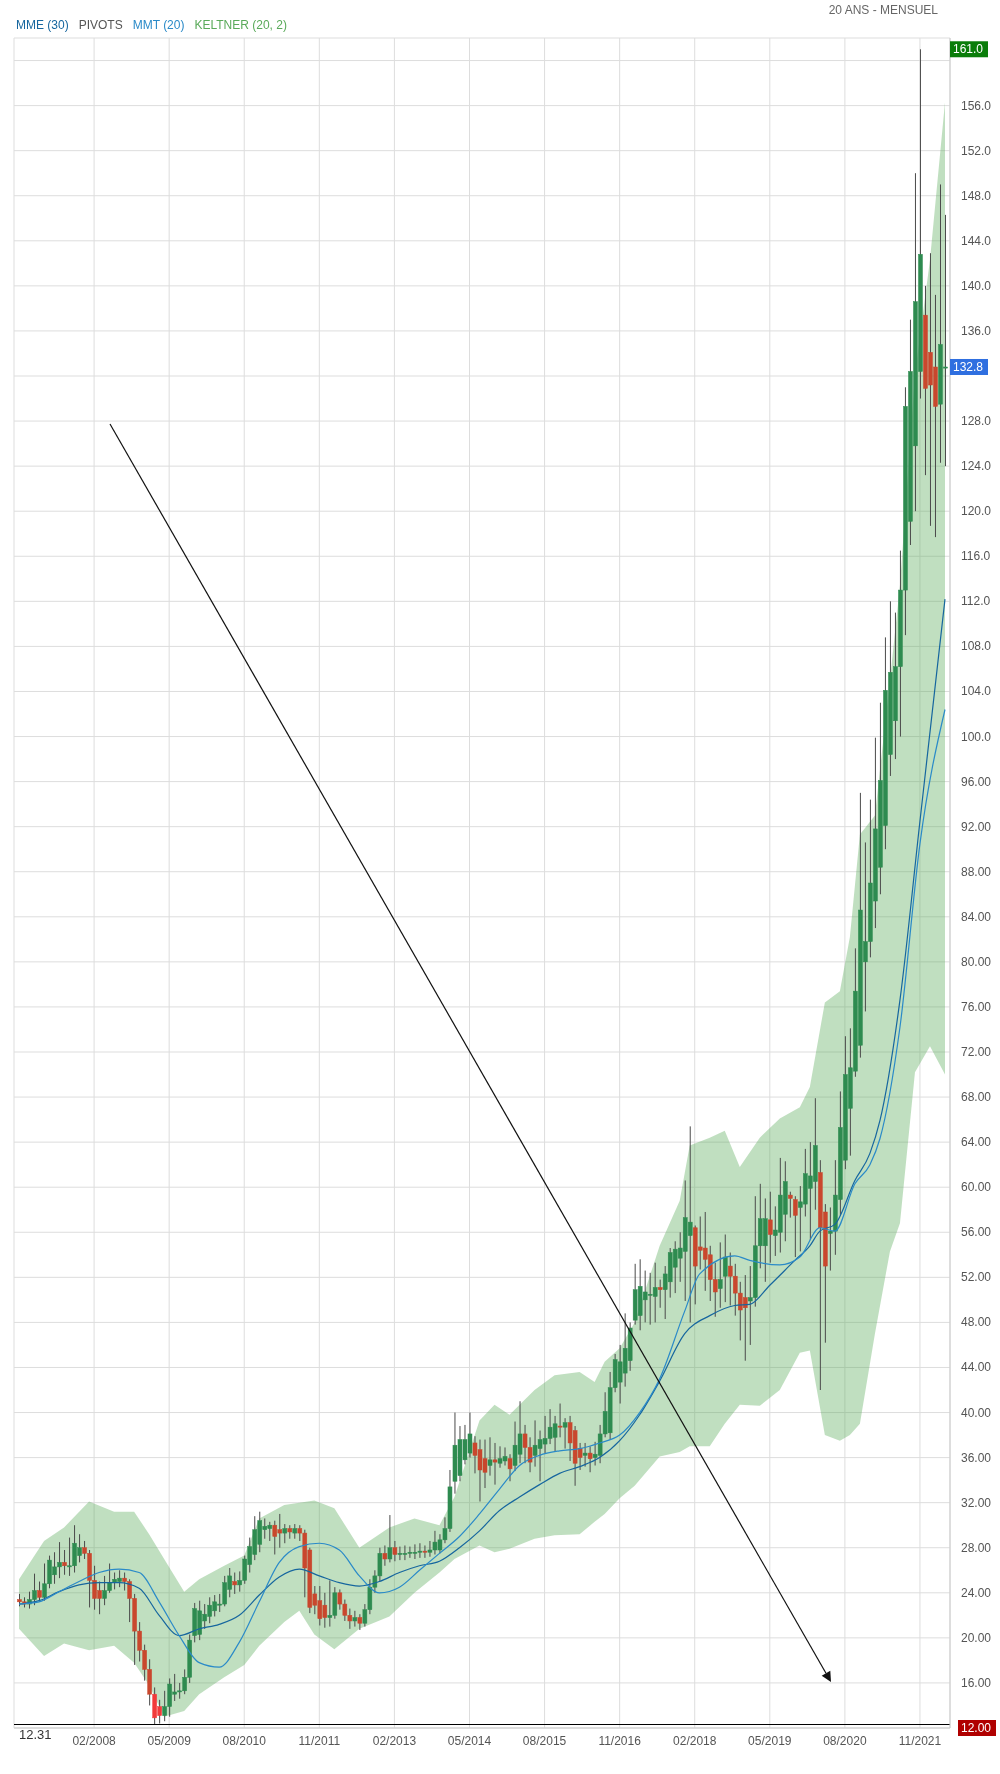 The image size is (1000, 1774). I want to click on y-tick-label: 52.00, so click(976, 1277).